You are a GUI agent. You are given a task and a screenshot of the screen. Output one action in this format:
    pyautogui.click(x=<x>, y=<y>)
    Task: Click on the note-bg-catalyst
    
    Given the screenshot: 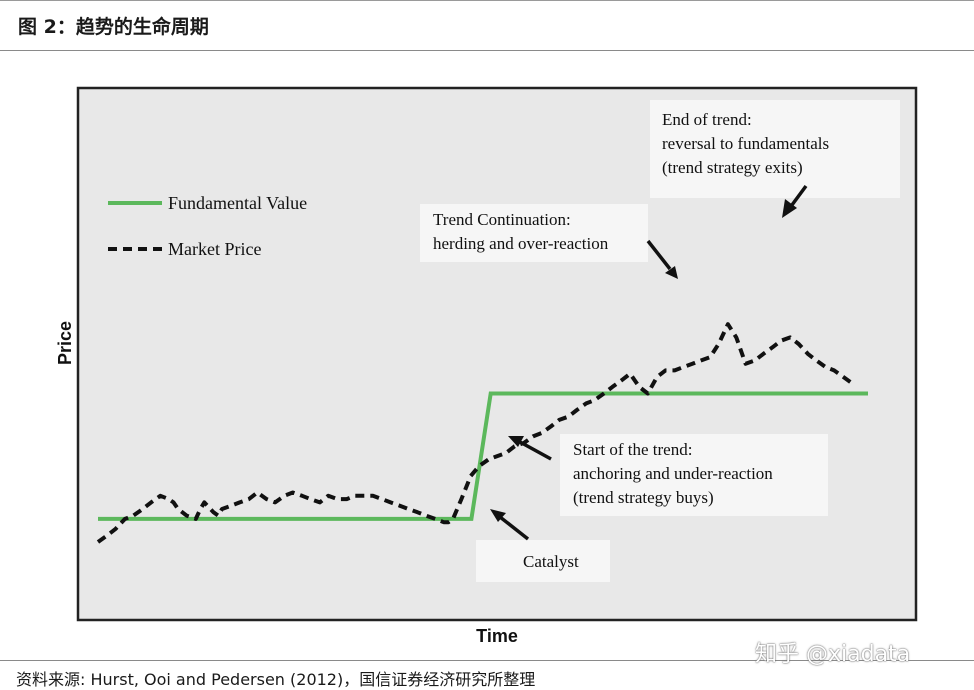 What is the action you would take?
    pyautogui.click(x=543, y=561)
    